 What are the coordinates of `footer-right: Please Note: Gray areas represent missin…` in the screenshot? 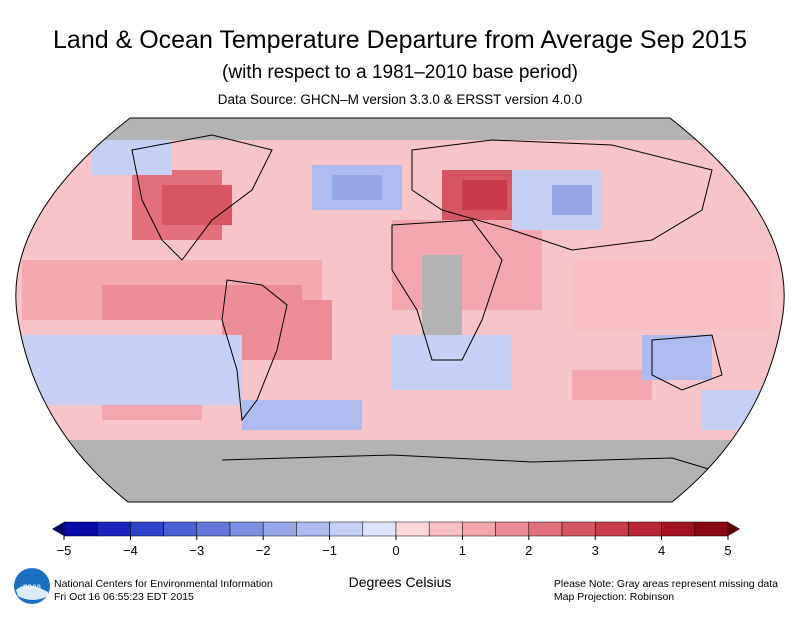 It's located at (666, 591).